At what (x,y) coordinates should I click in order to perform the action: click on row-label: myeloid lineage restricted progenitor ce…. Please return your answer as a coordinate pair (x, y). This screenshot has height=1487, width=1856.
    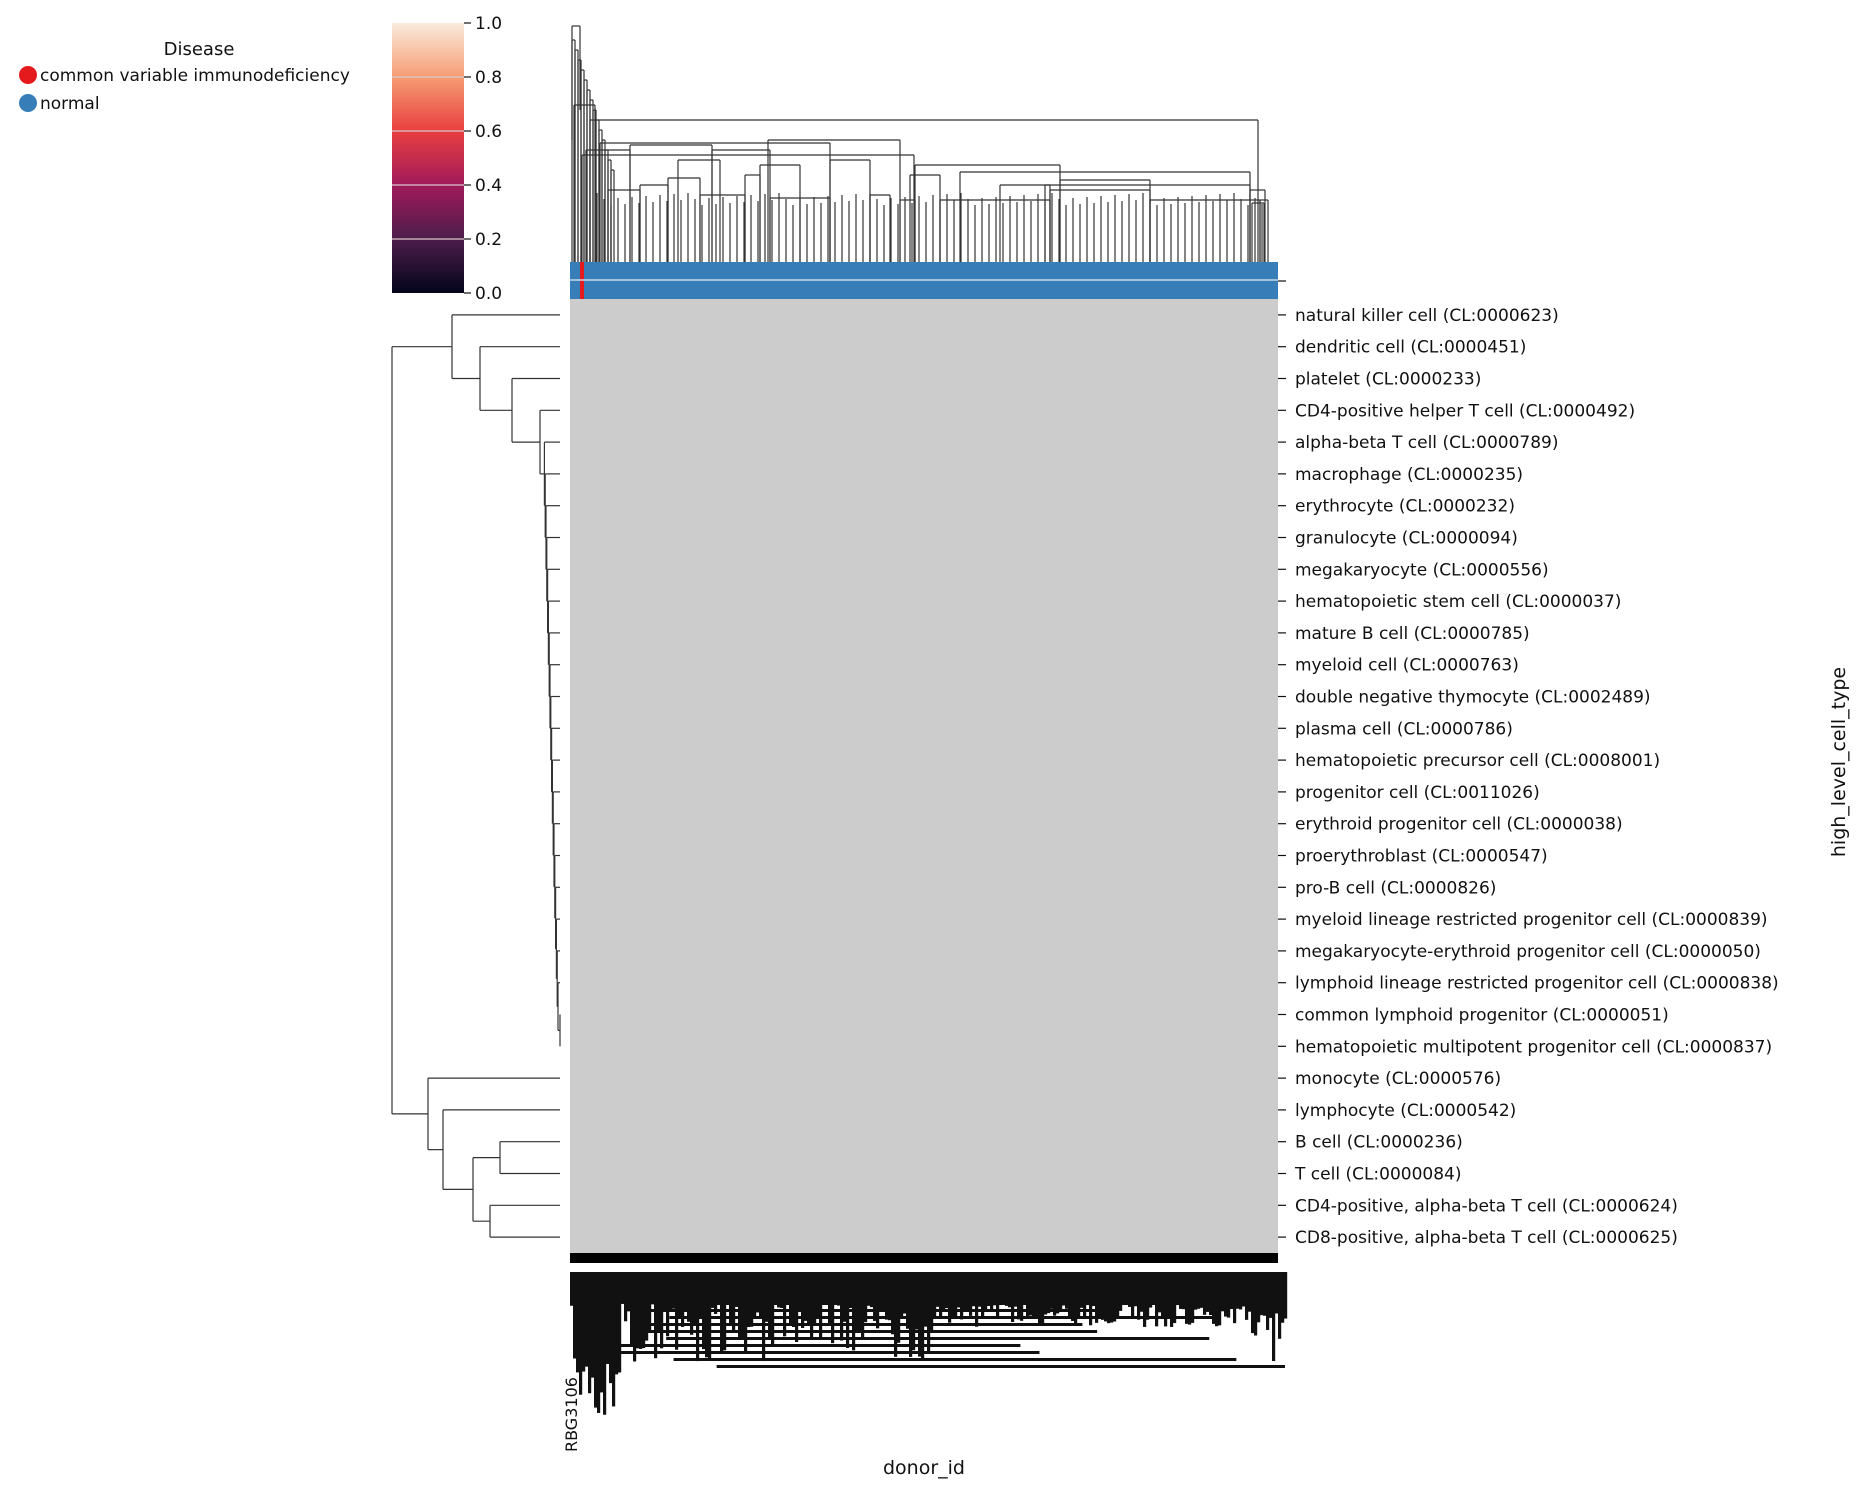
    Looking at the image, I should click on (1531, 920).